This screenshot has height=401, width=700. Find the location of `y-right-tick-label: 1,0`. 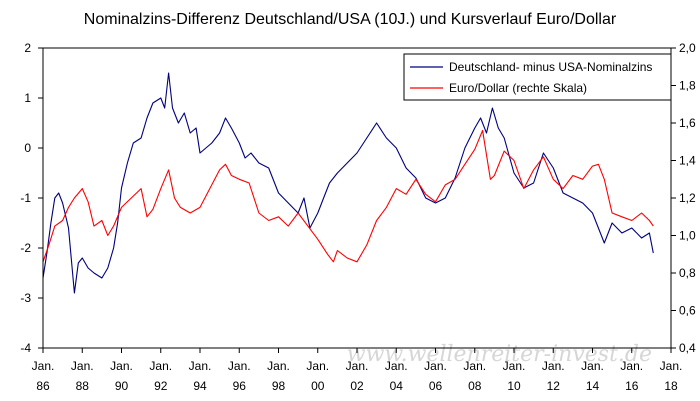

y-right-tick-label: 1,0 is located at coordinates (687, 236).